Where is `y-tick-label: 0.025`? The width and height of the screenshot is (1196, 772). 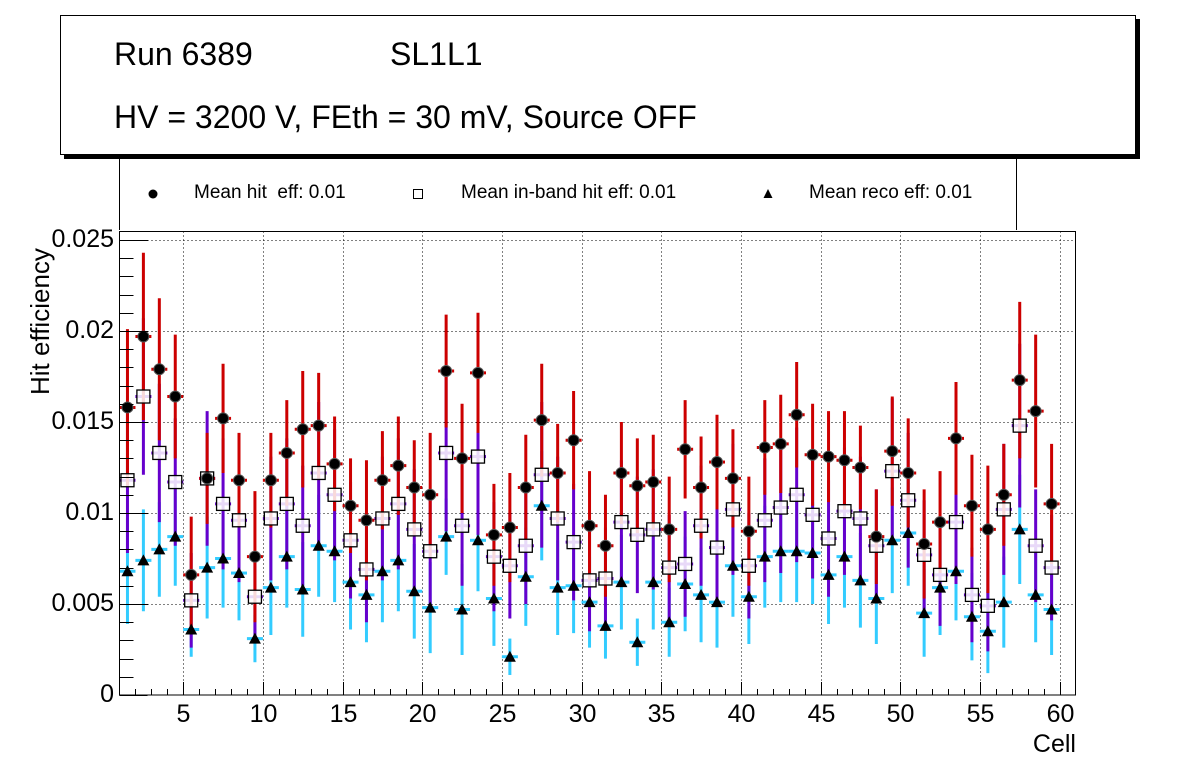
y-tick-label: 0.025 is located at coordinates (82, 238).